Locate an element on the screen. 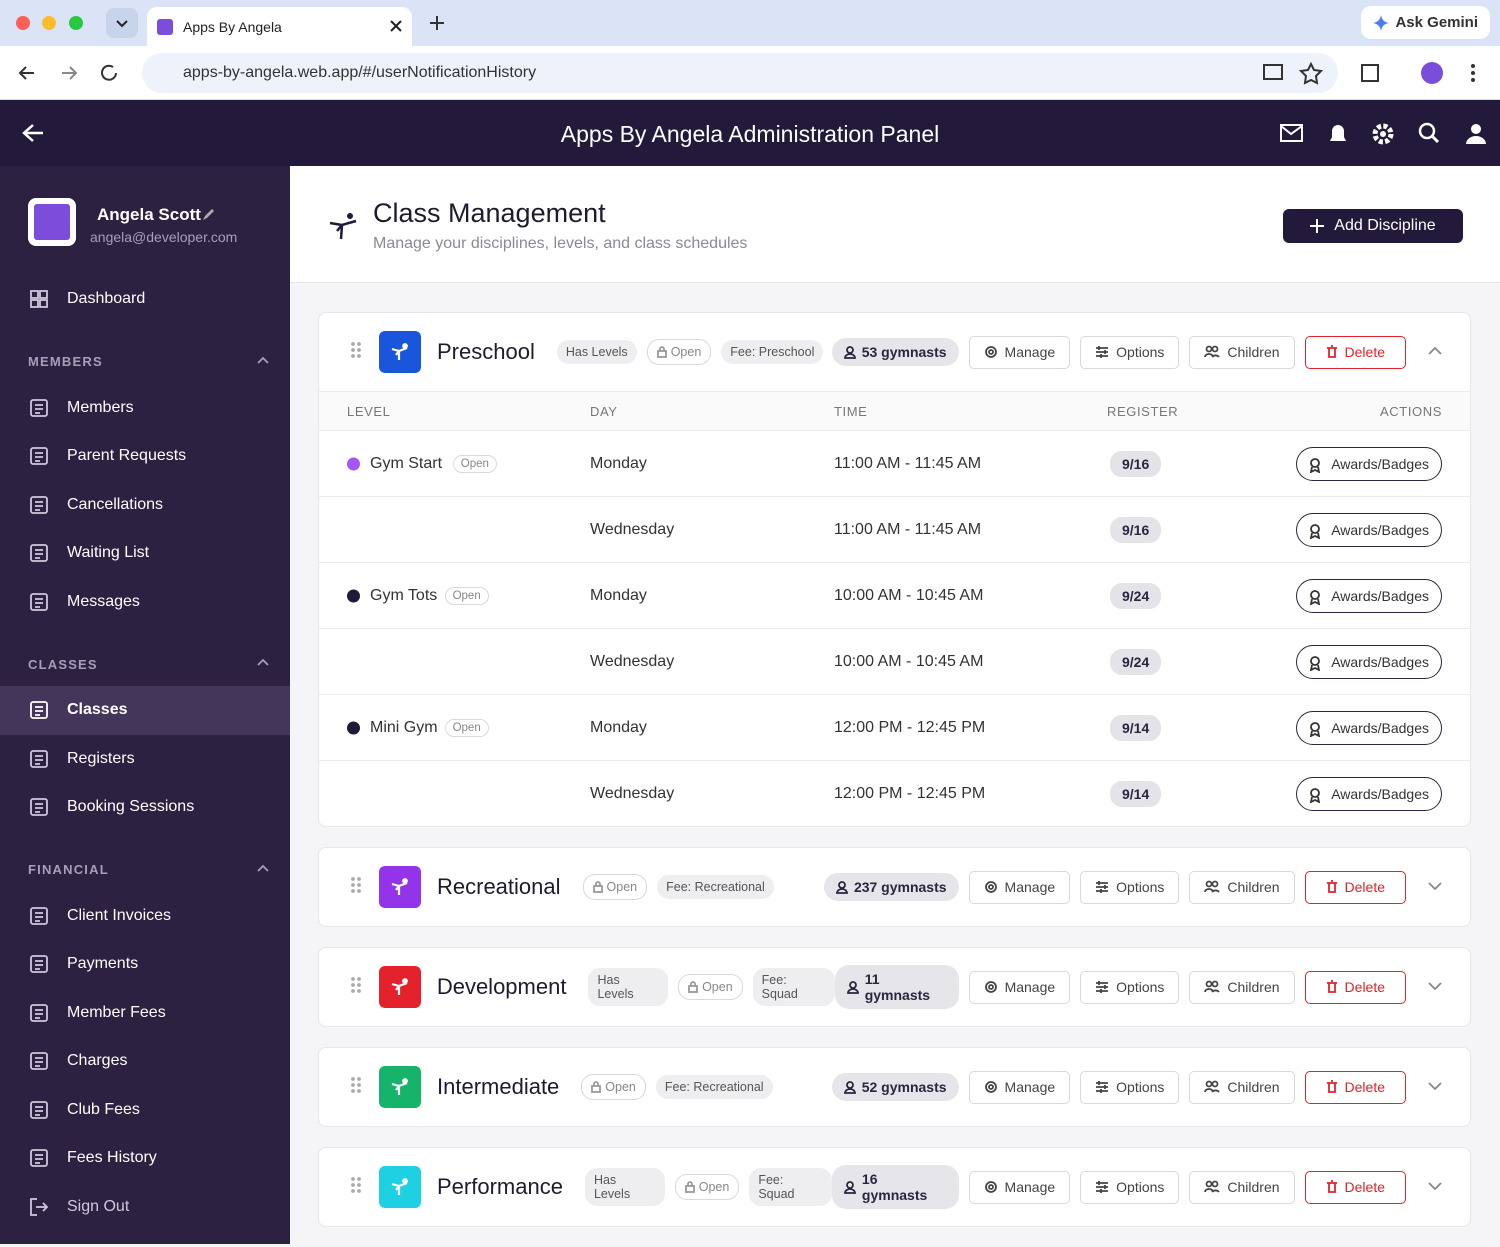 The height and width of the screenshot is (1247, 1500). tab-close is located at coordinates (396, 26).